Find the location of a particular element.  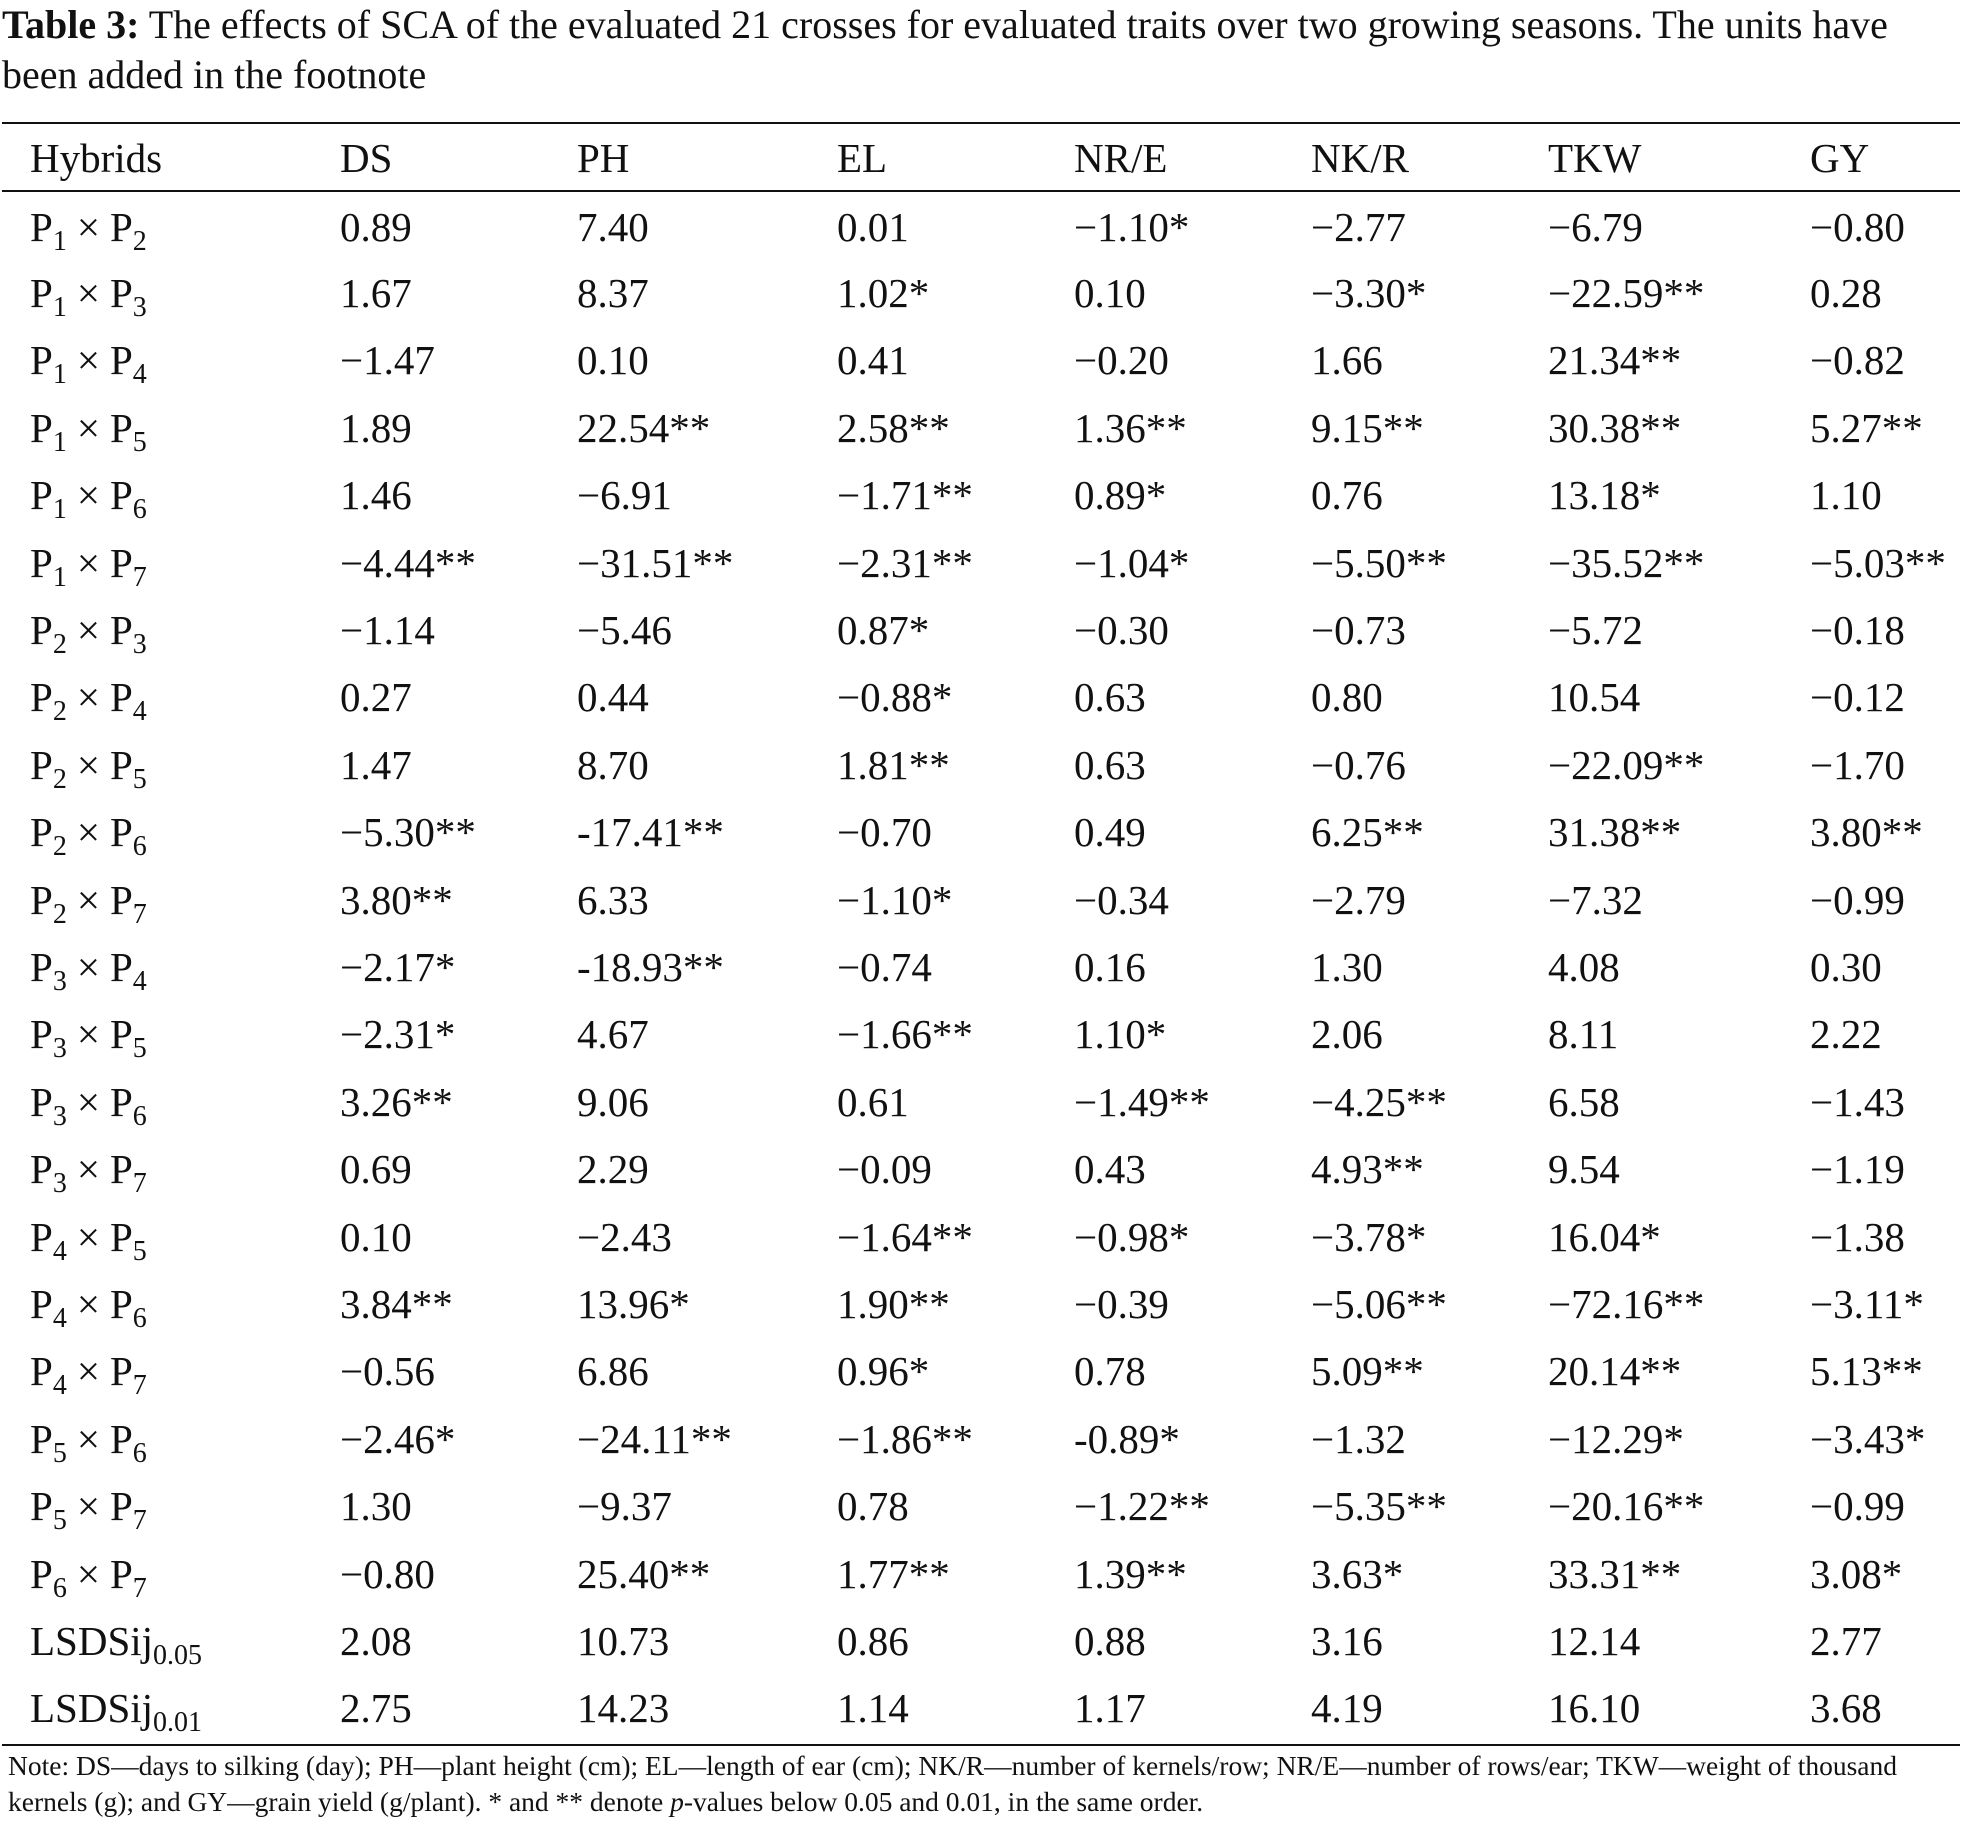

value-cell: 10.54 is located at coordinates (1594, 697).